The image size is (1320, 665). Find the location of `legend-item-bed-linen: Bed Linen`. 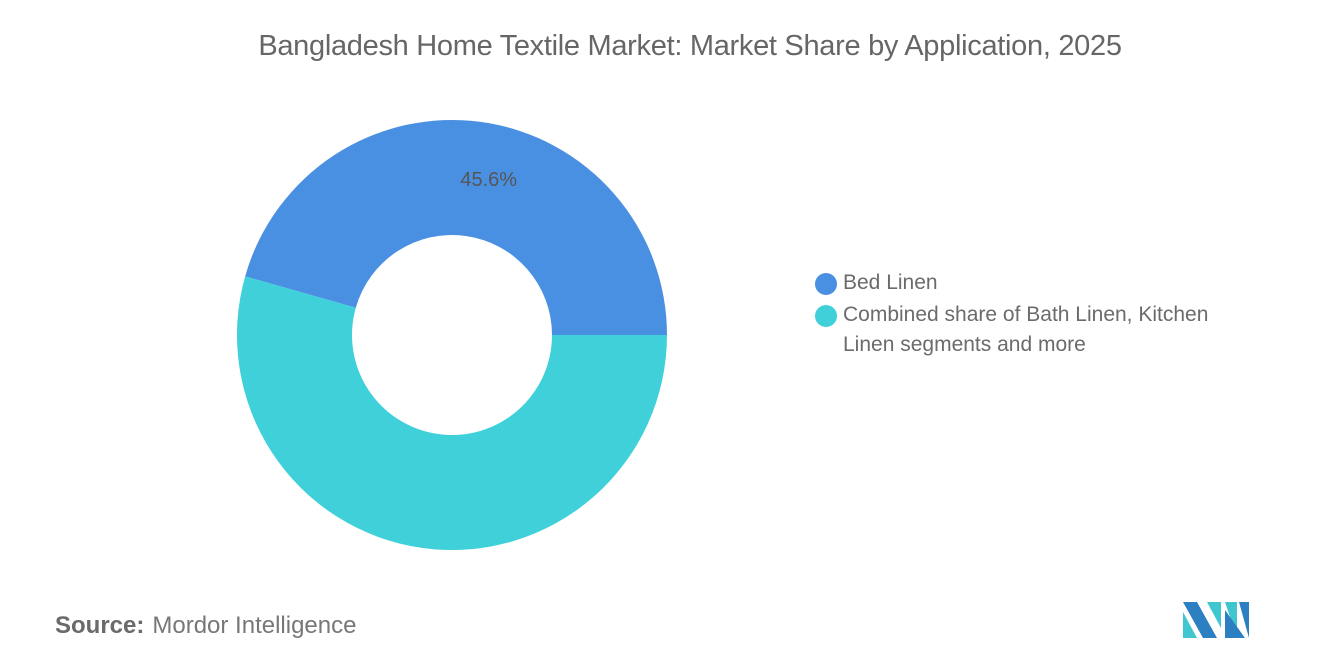

legend-item-bed-linen: Bed Linen is located at coordinates (1030, 284).